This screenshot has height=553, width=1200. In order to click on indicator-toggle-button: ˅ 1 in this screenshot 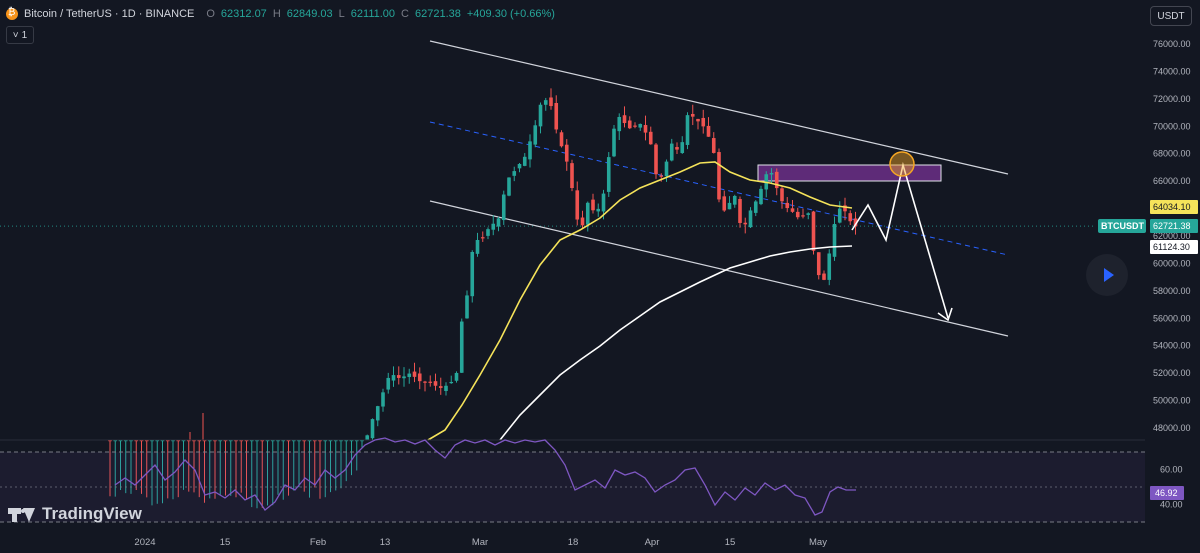, I will do `click(20, 35)`.